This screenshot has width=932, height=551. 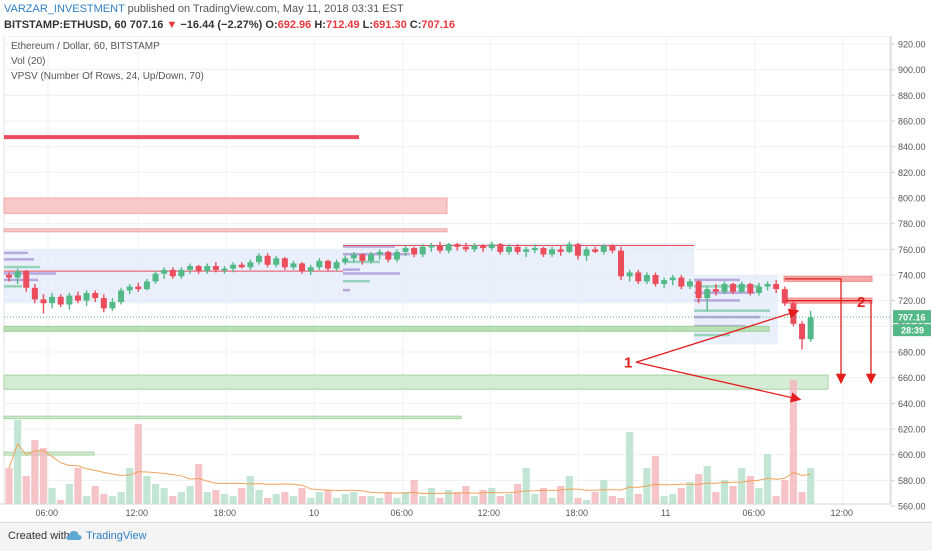 I want to click on price-tick-label: 660.00, so click(x=912, y=378).